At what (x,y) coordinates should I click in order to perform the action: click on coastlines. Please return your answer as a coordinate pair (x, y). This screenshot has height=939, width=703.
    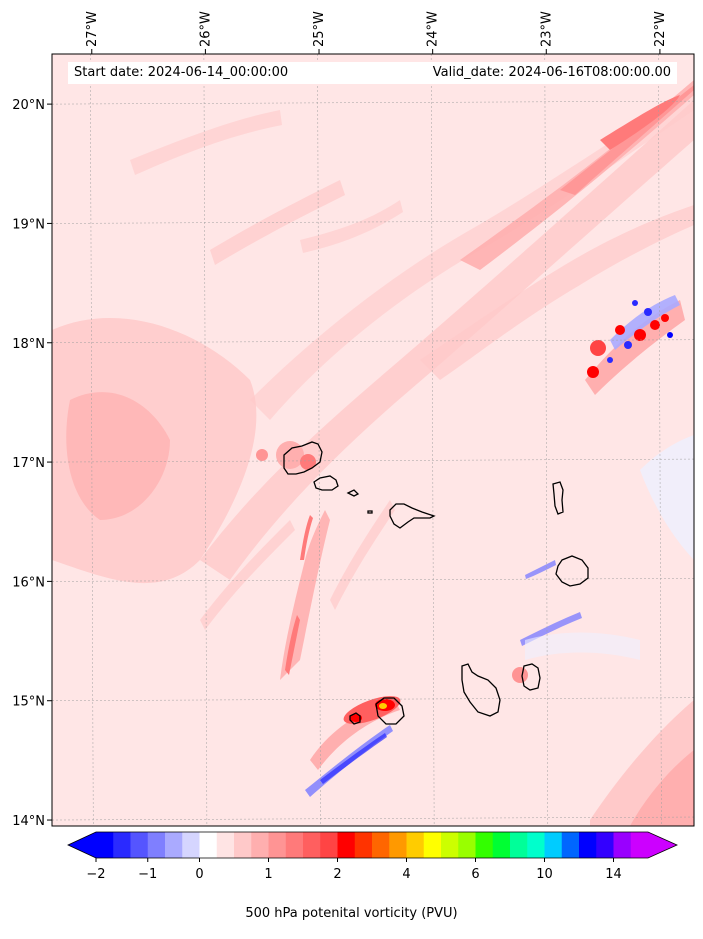
    Looking at the image, I should click on (436, 583).